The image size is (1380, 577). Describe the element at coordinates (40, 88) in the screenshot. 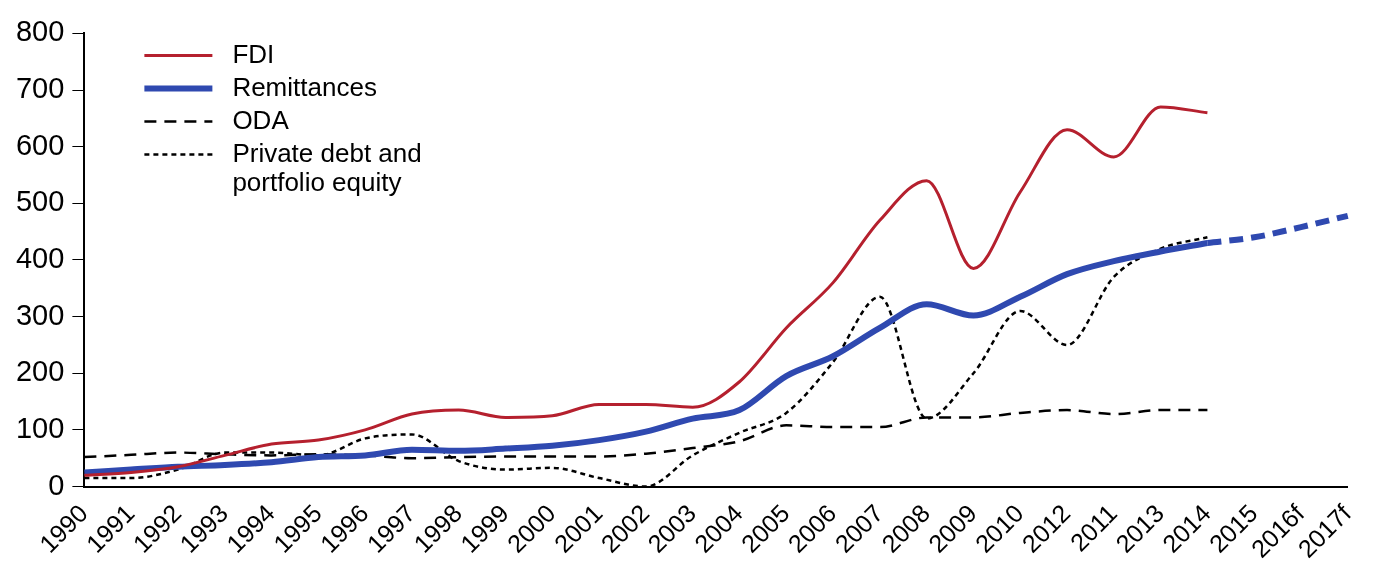

I see `y-tick-label: 700` at that location.